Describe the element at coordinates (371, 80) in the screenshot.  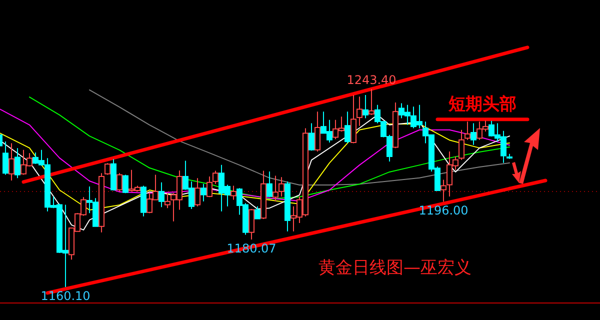
I see `annotation: 1243.40` at that location.